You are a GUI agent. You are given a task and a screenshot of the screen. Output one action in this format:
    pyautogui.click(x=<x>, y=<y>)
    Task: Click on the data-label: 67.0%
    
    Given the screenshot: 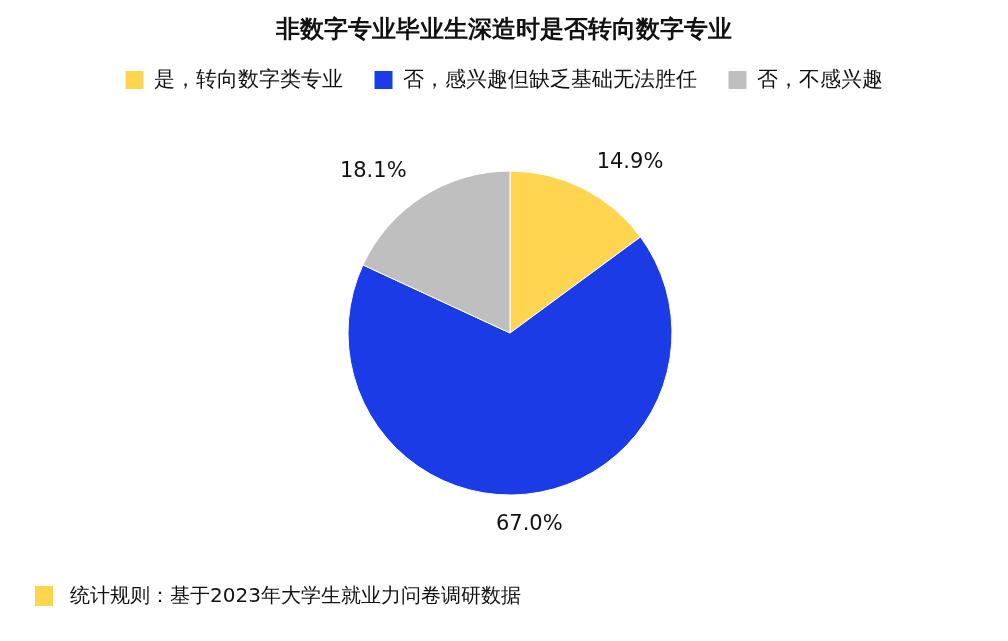 What is the action you would take?
    pyautogui.click(x=529, y=523)
    